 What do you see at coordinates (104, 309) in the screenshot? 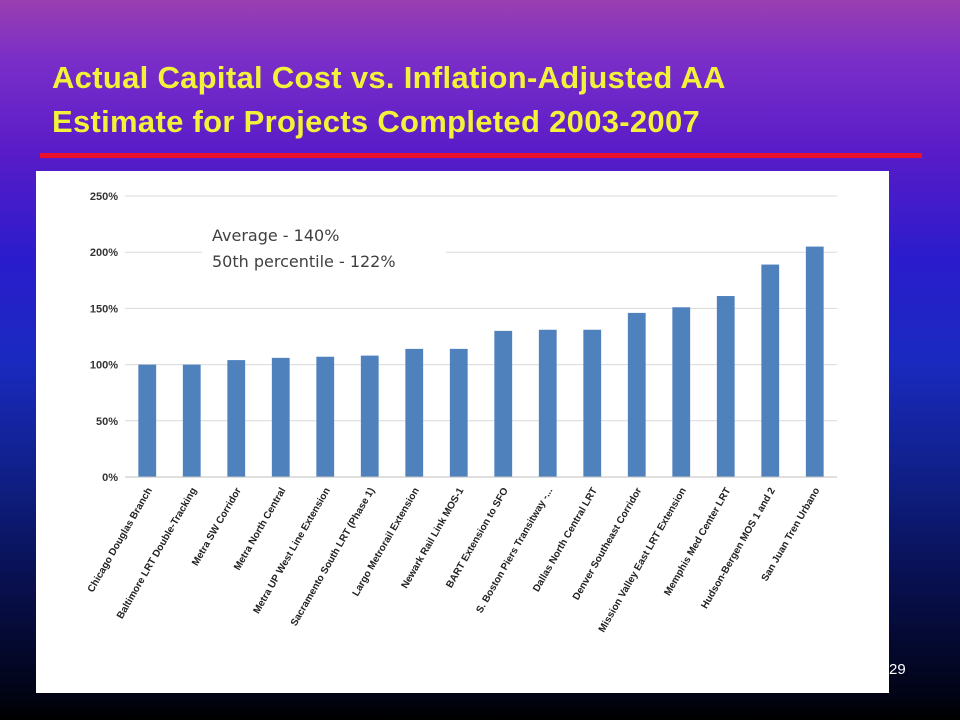
I see `y-tick-label: 150%` at bounding box center [104, 309].